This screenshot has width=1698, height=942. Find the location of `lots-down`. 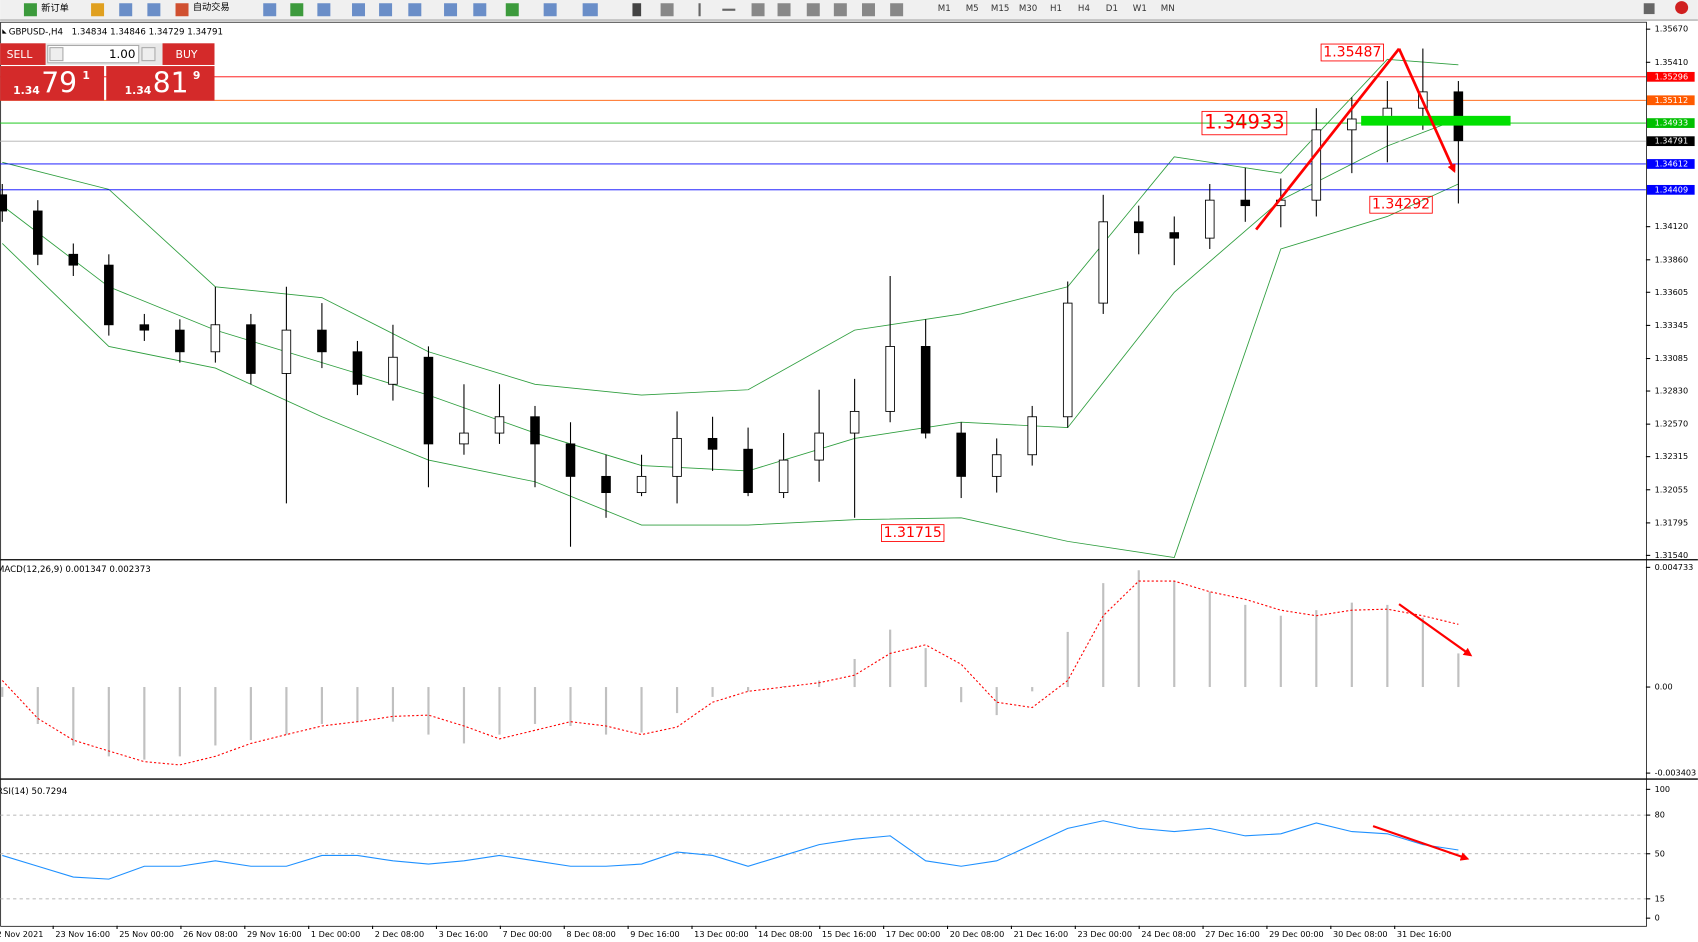

lots-down is located at coordinates (56, 54).